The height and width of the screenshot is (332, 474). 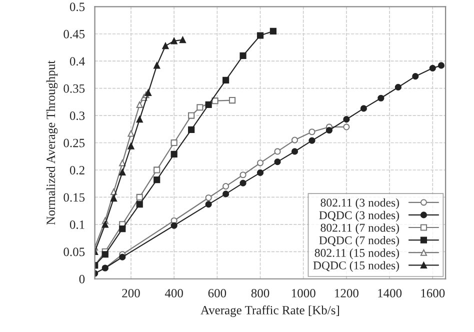 What do you see at coordinates (77, 7) in the screenshot?
I see `y-tick-label: 0.5` at bounding box center [77, 7].